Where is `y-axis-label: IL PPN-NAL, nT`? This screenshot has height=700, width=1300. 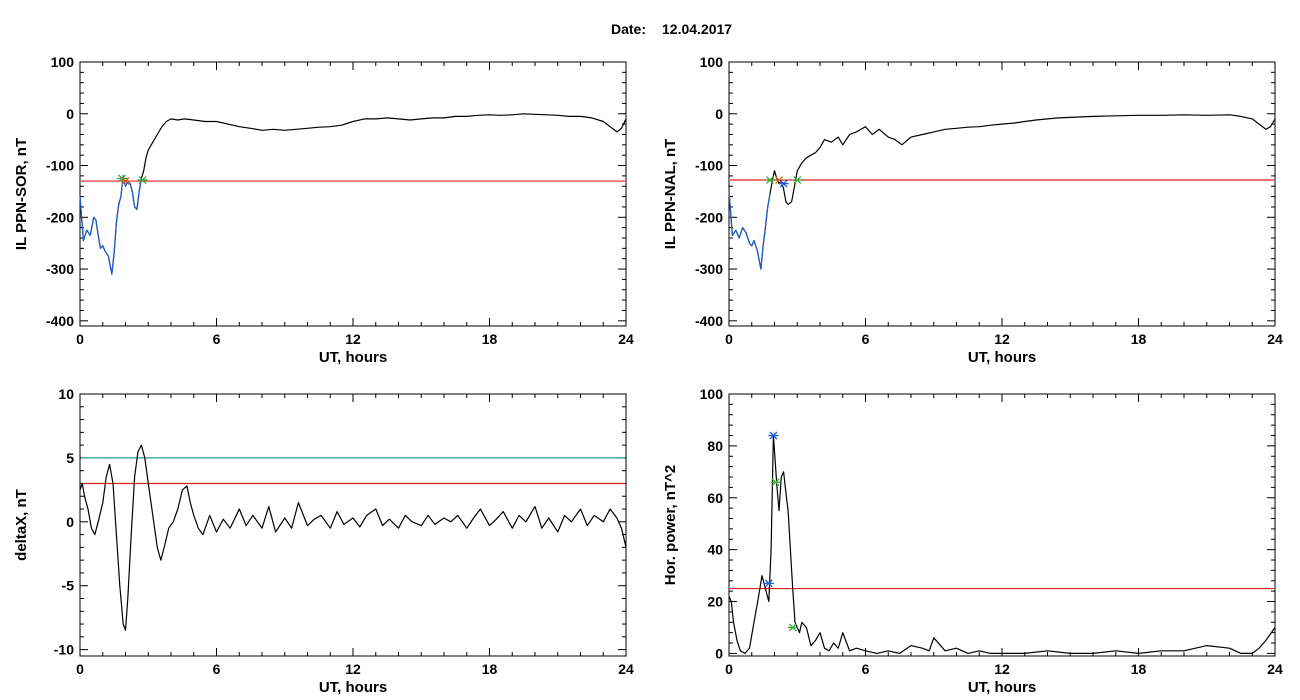
y-axis-label: IL PPN-NAL, nT is located at coordinates (670, 194).